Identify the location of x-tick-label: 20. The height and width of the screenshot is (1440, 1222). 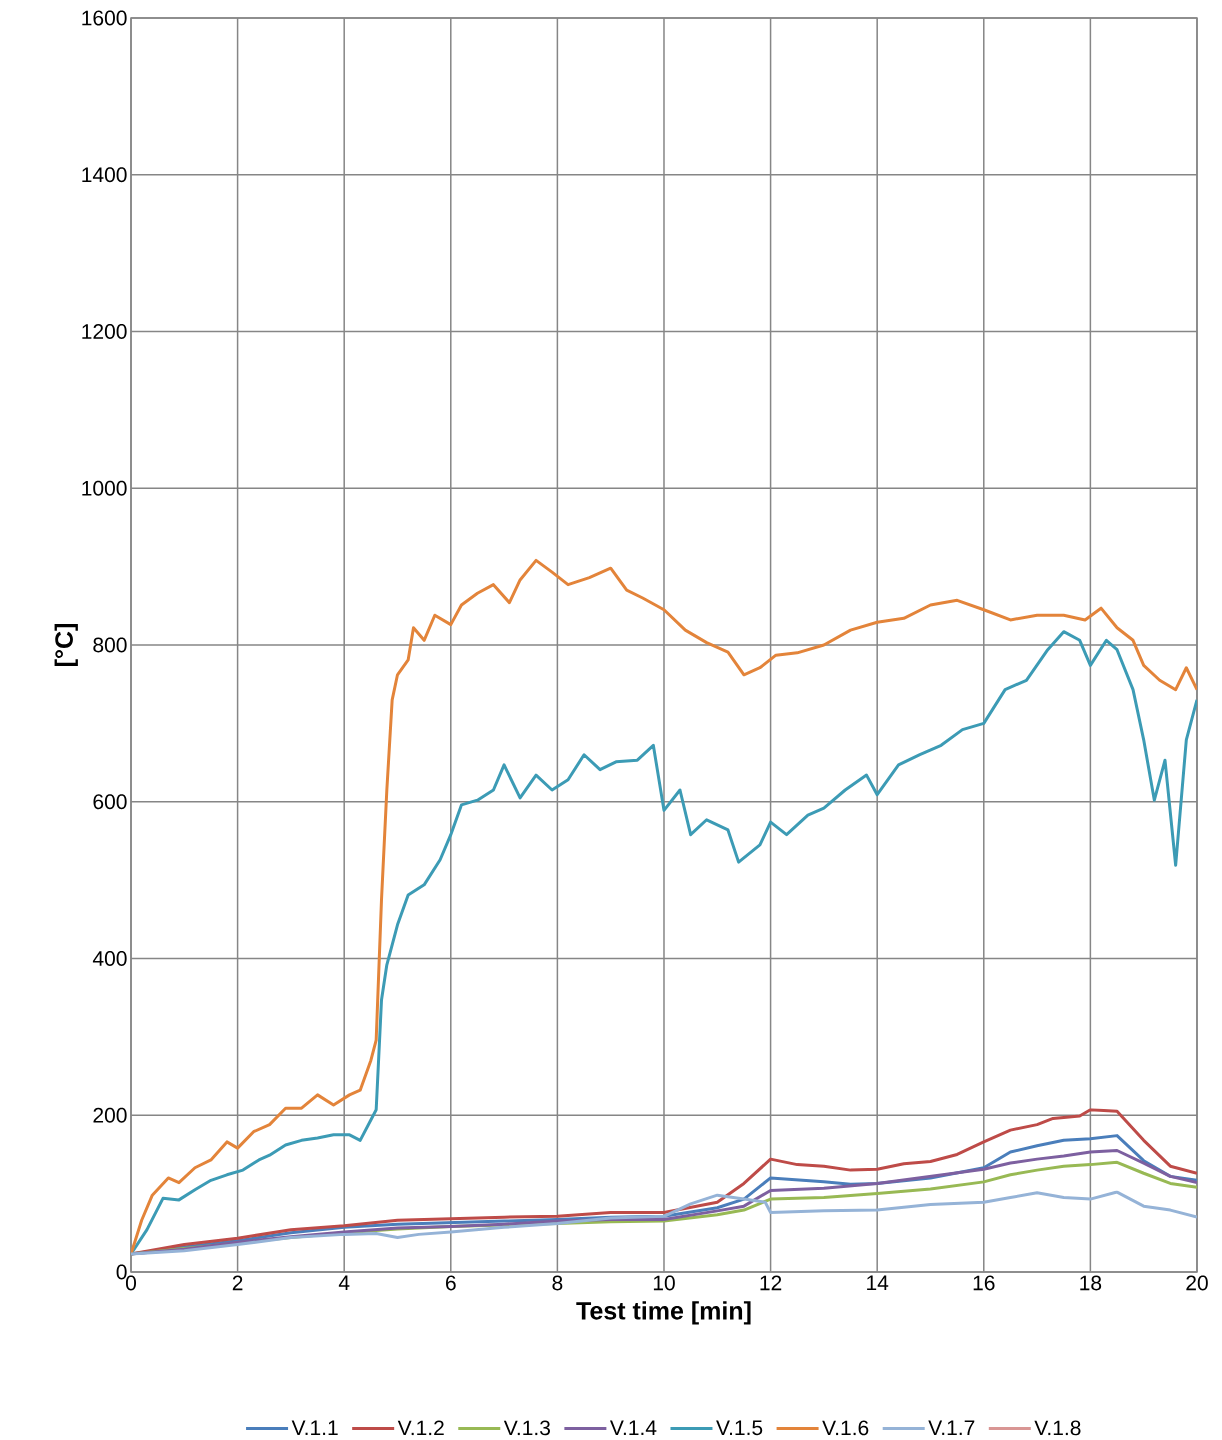
(1197, 1283).